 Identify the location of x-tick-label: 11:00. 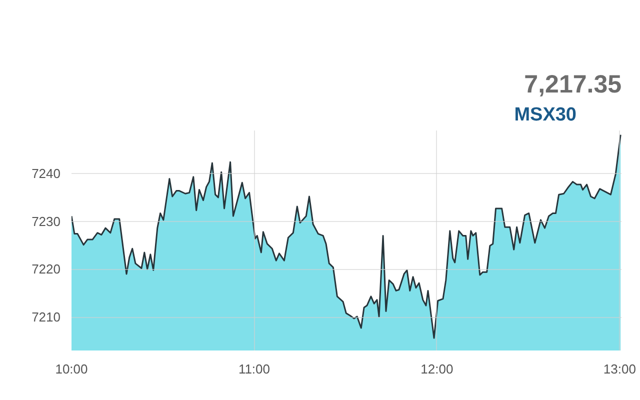
(254, 369).